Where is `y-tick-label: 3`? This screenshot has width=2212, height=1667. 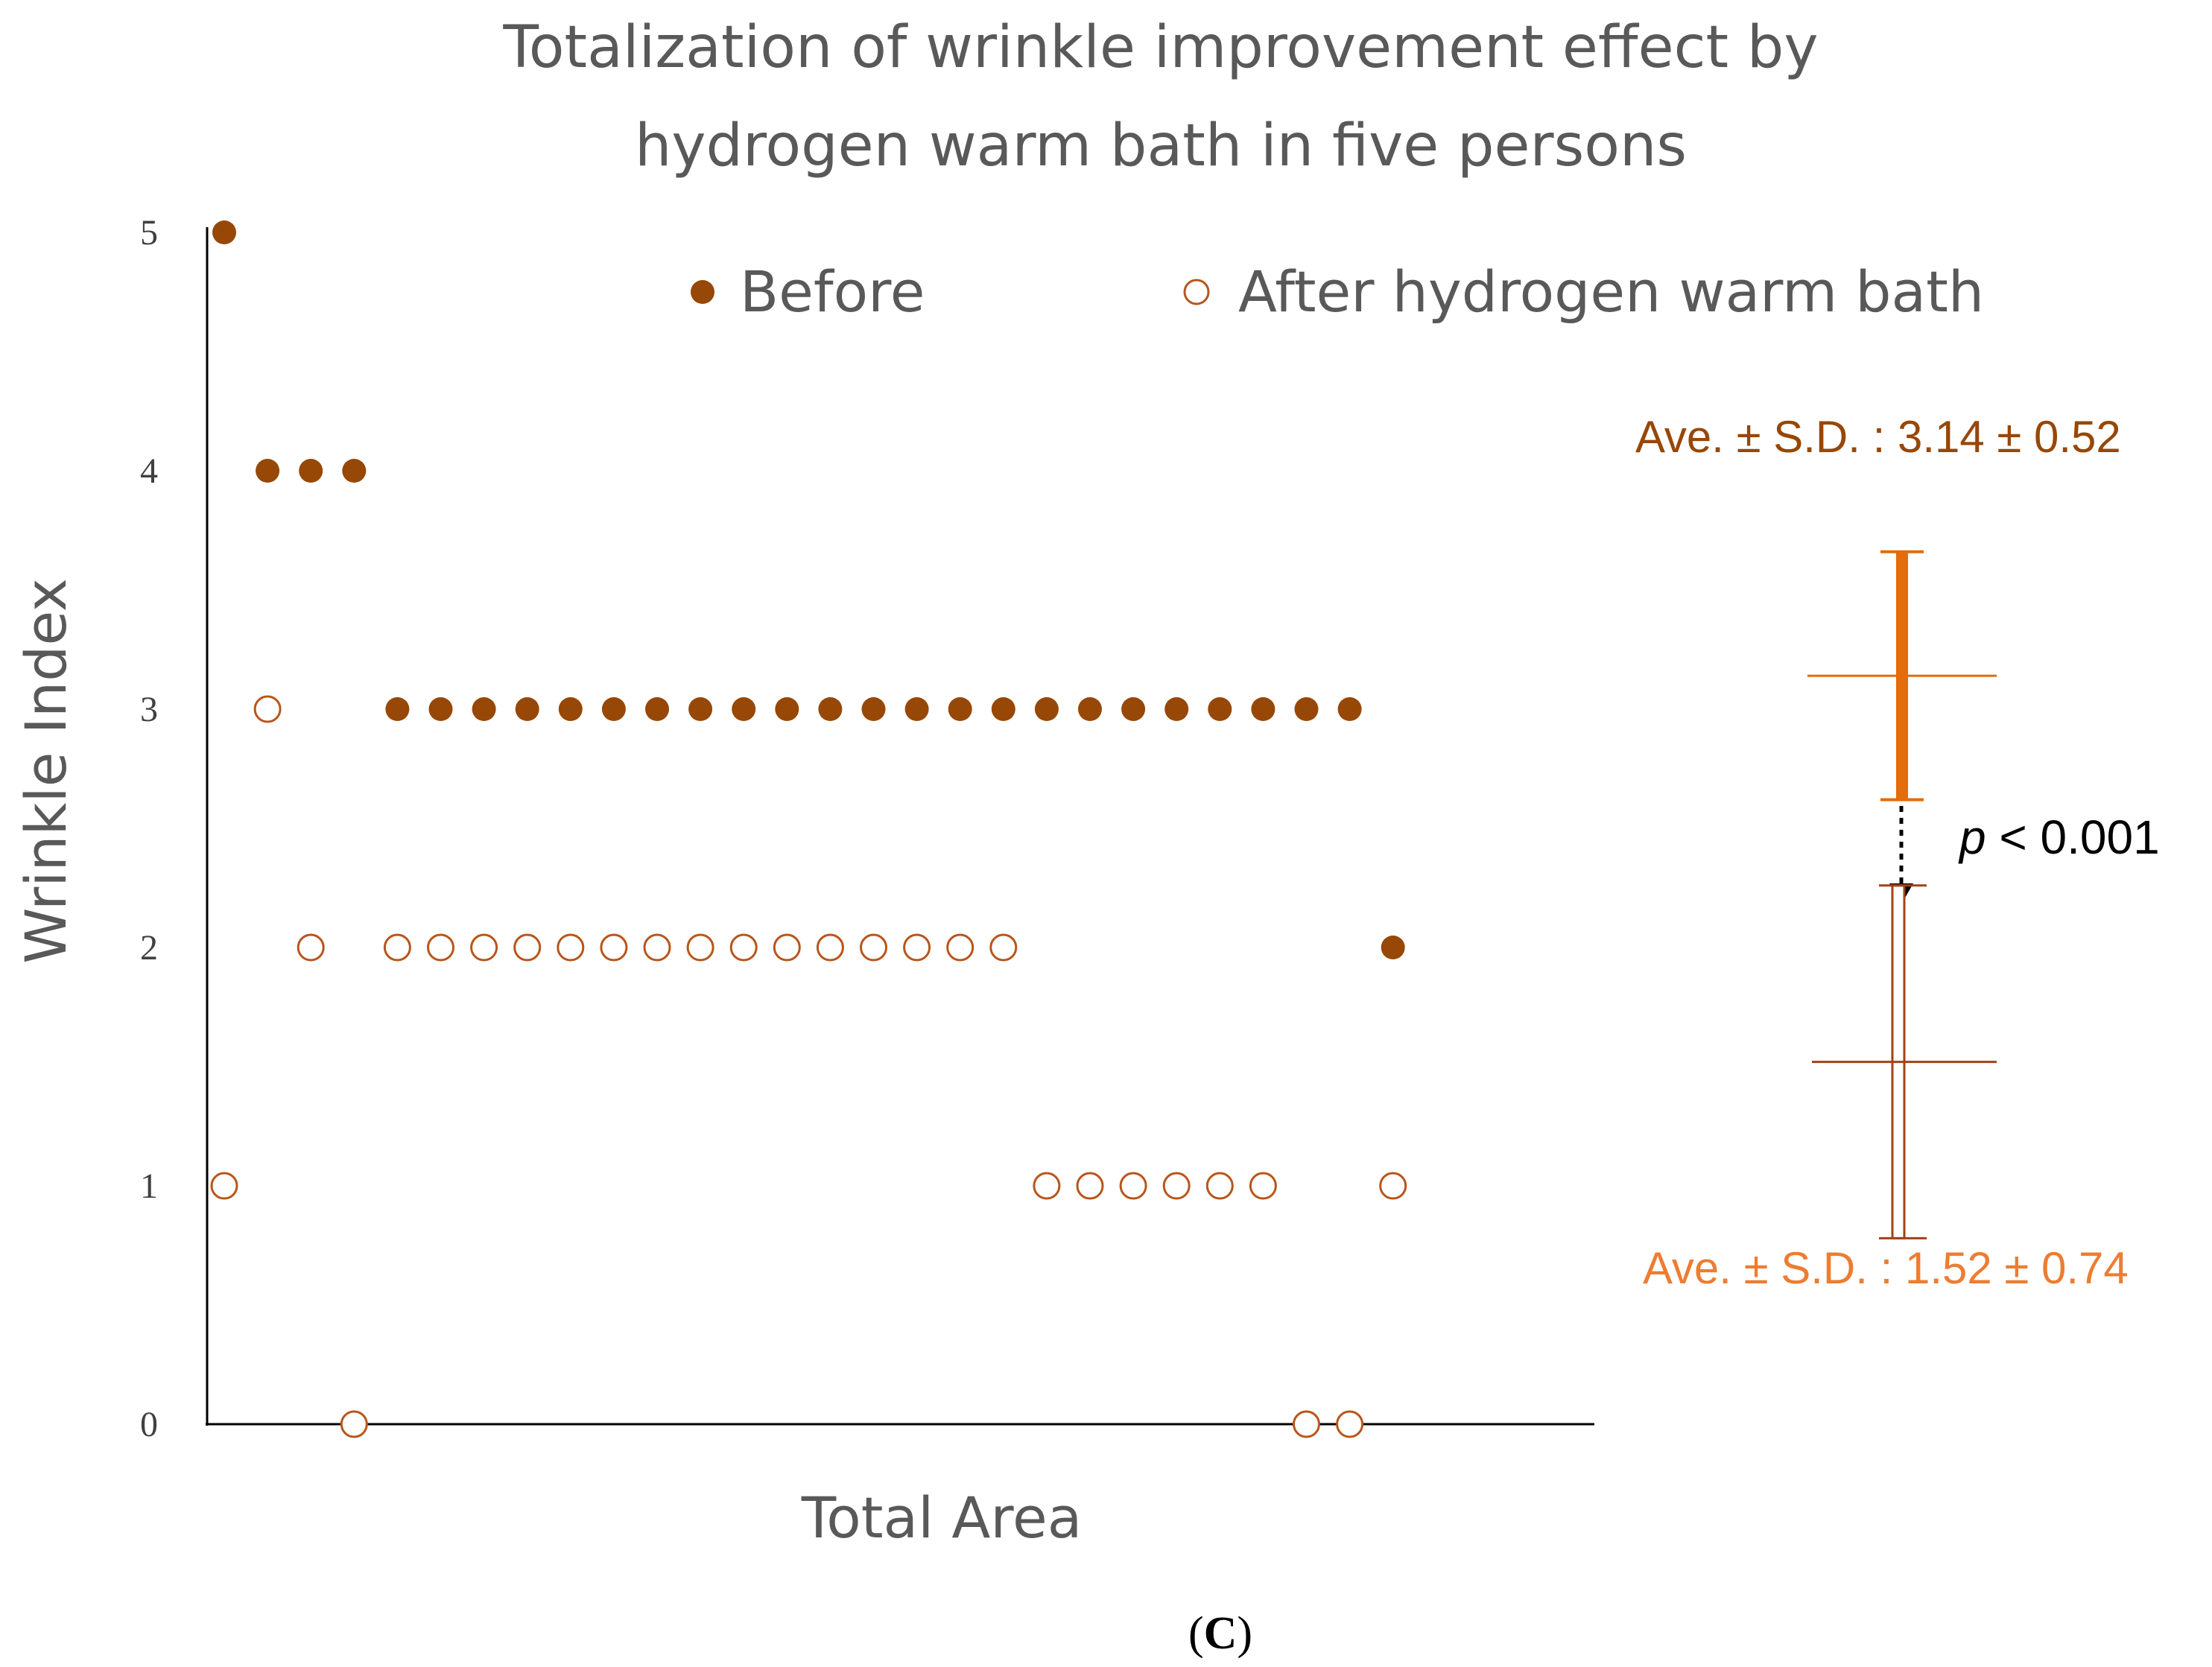 y-tick-label: 3 is located at coordinates (149, 709).